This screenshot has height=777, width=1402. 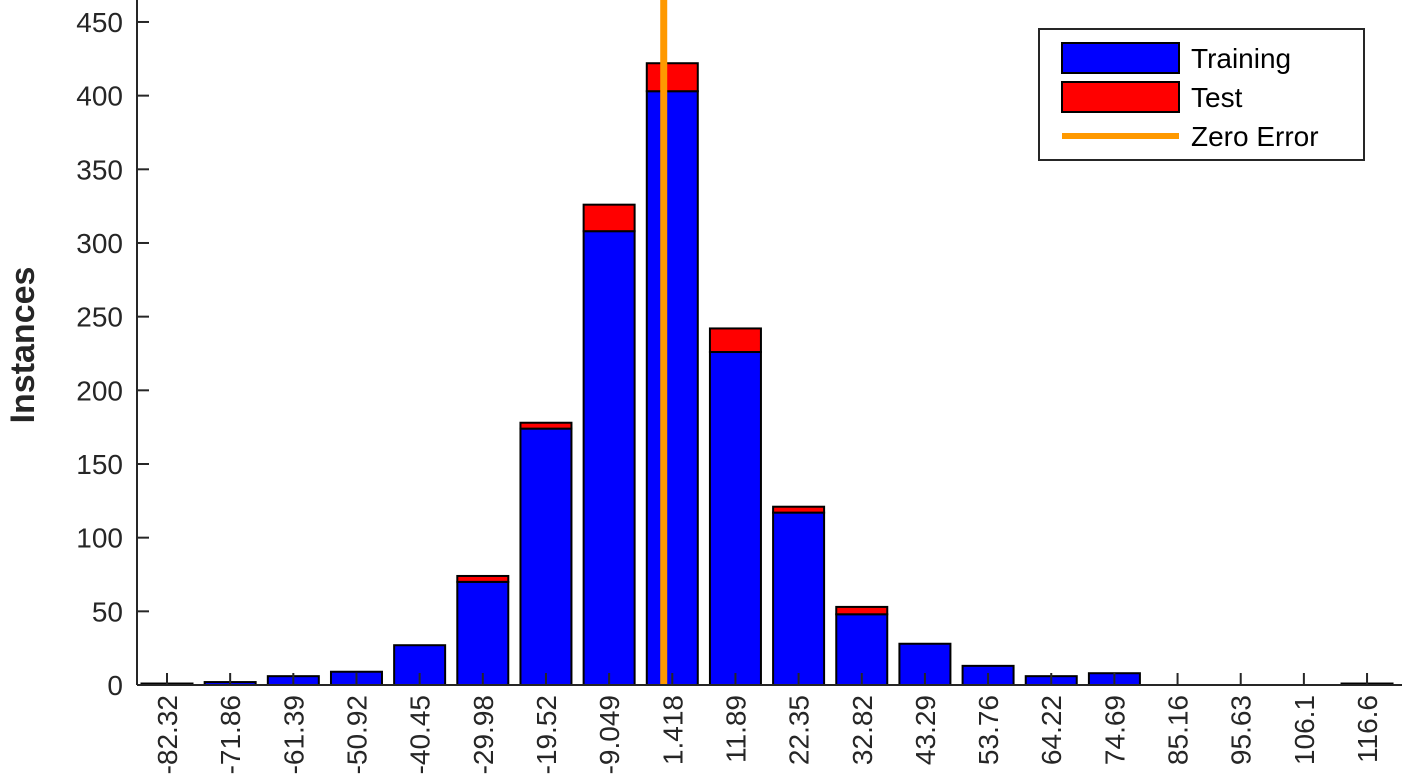 I want to click on x-tick-label: 95.63, so click(x=1241, y=730).